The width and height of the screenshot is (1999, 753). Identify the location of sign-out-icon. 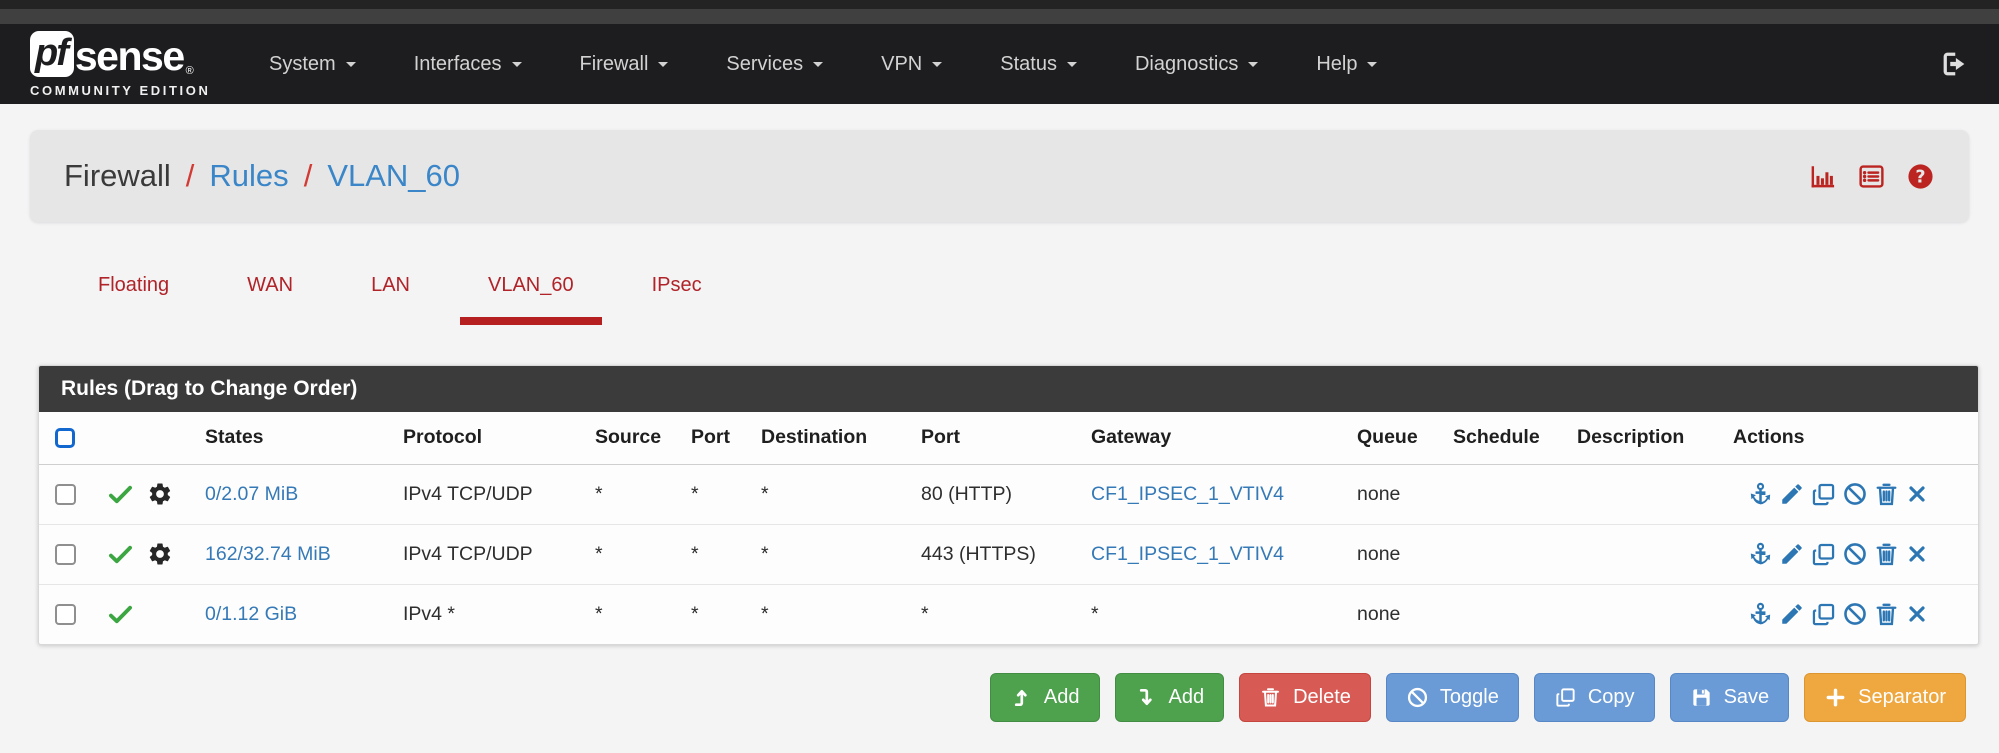
(1954, 64).